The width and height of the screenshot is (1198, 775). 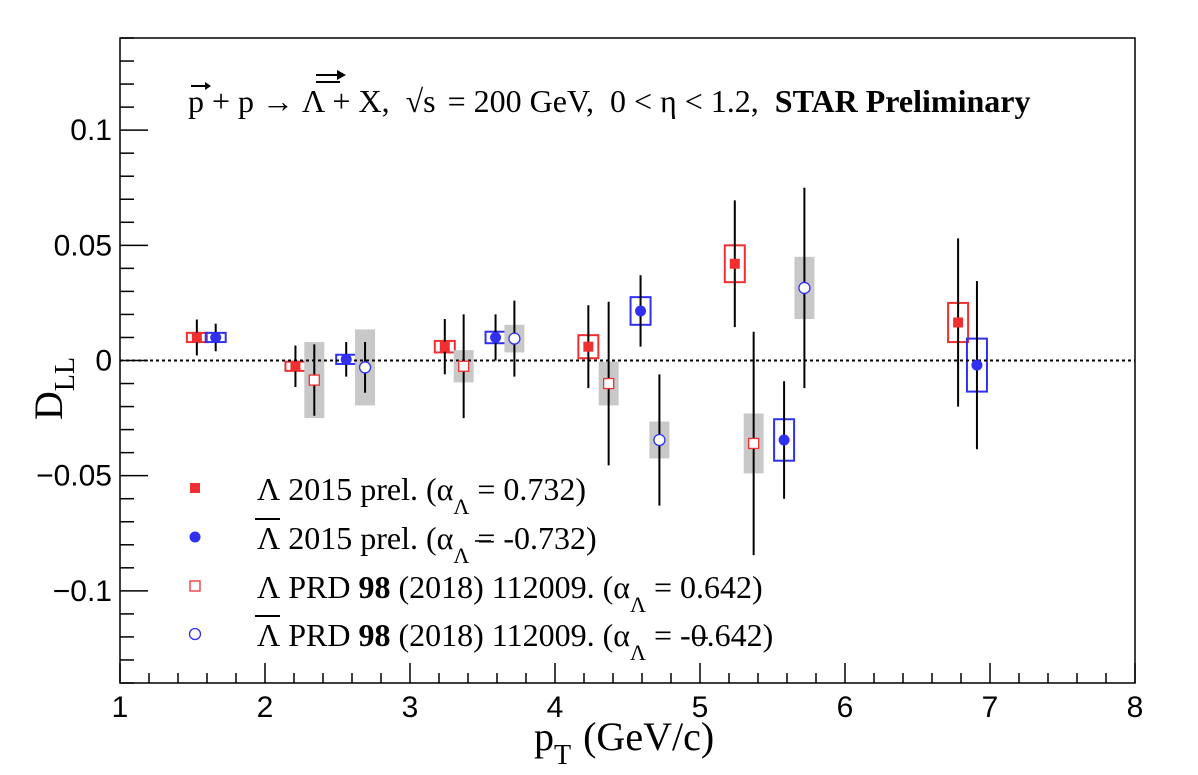 I want to click on legend-value: = 0.642), so click(x=708, y=587).